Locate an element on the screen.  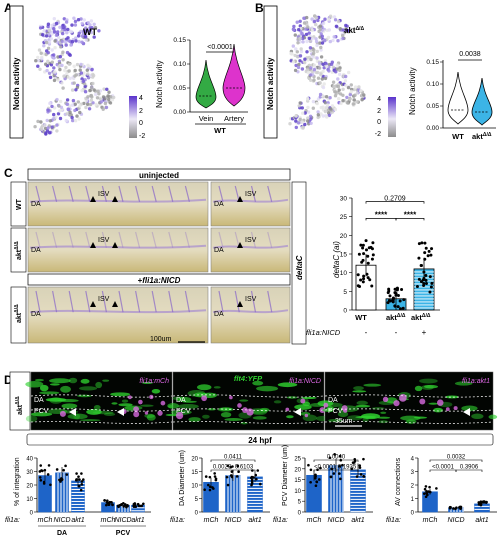
panel-letter-c: C is located at coordinates (8, 173).